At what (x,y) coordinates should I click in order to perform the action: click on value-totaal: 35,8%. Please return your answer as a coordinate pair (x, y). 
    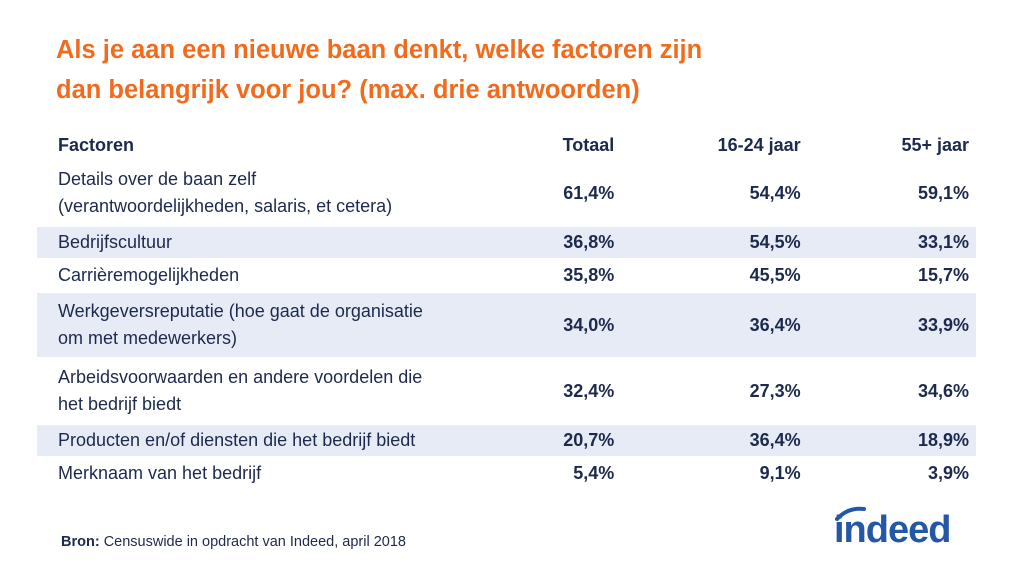
    Looking at the image, I should click on (589, 275).